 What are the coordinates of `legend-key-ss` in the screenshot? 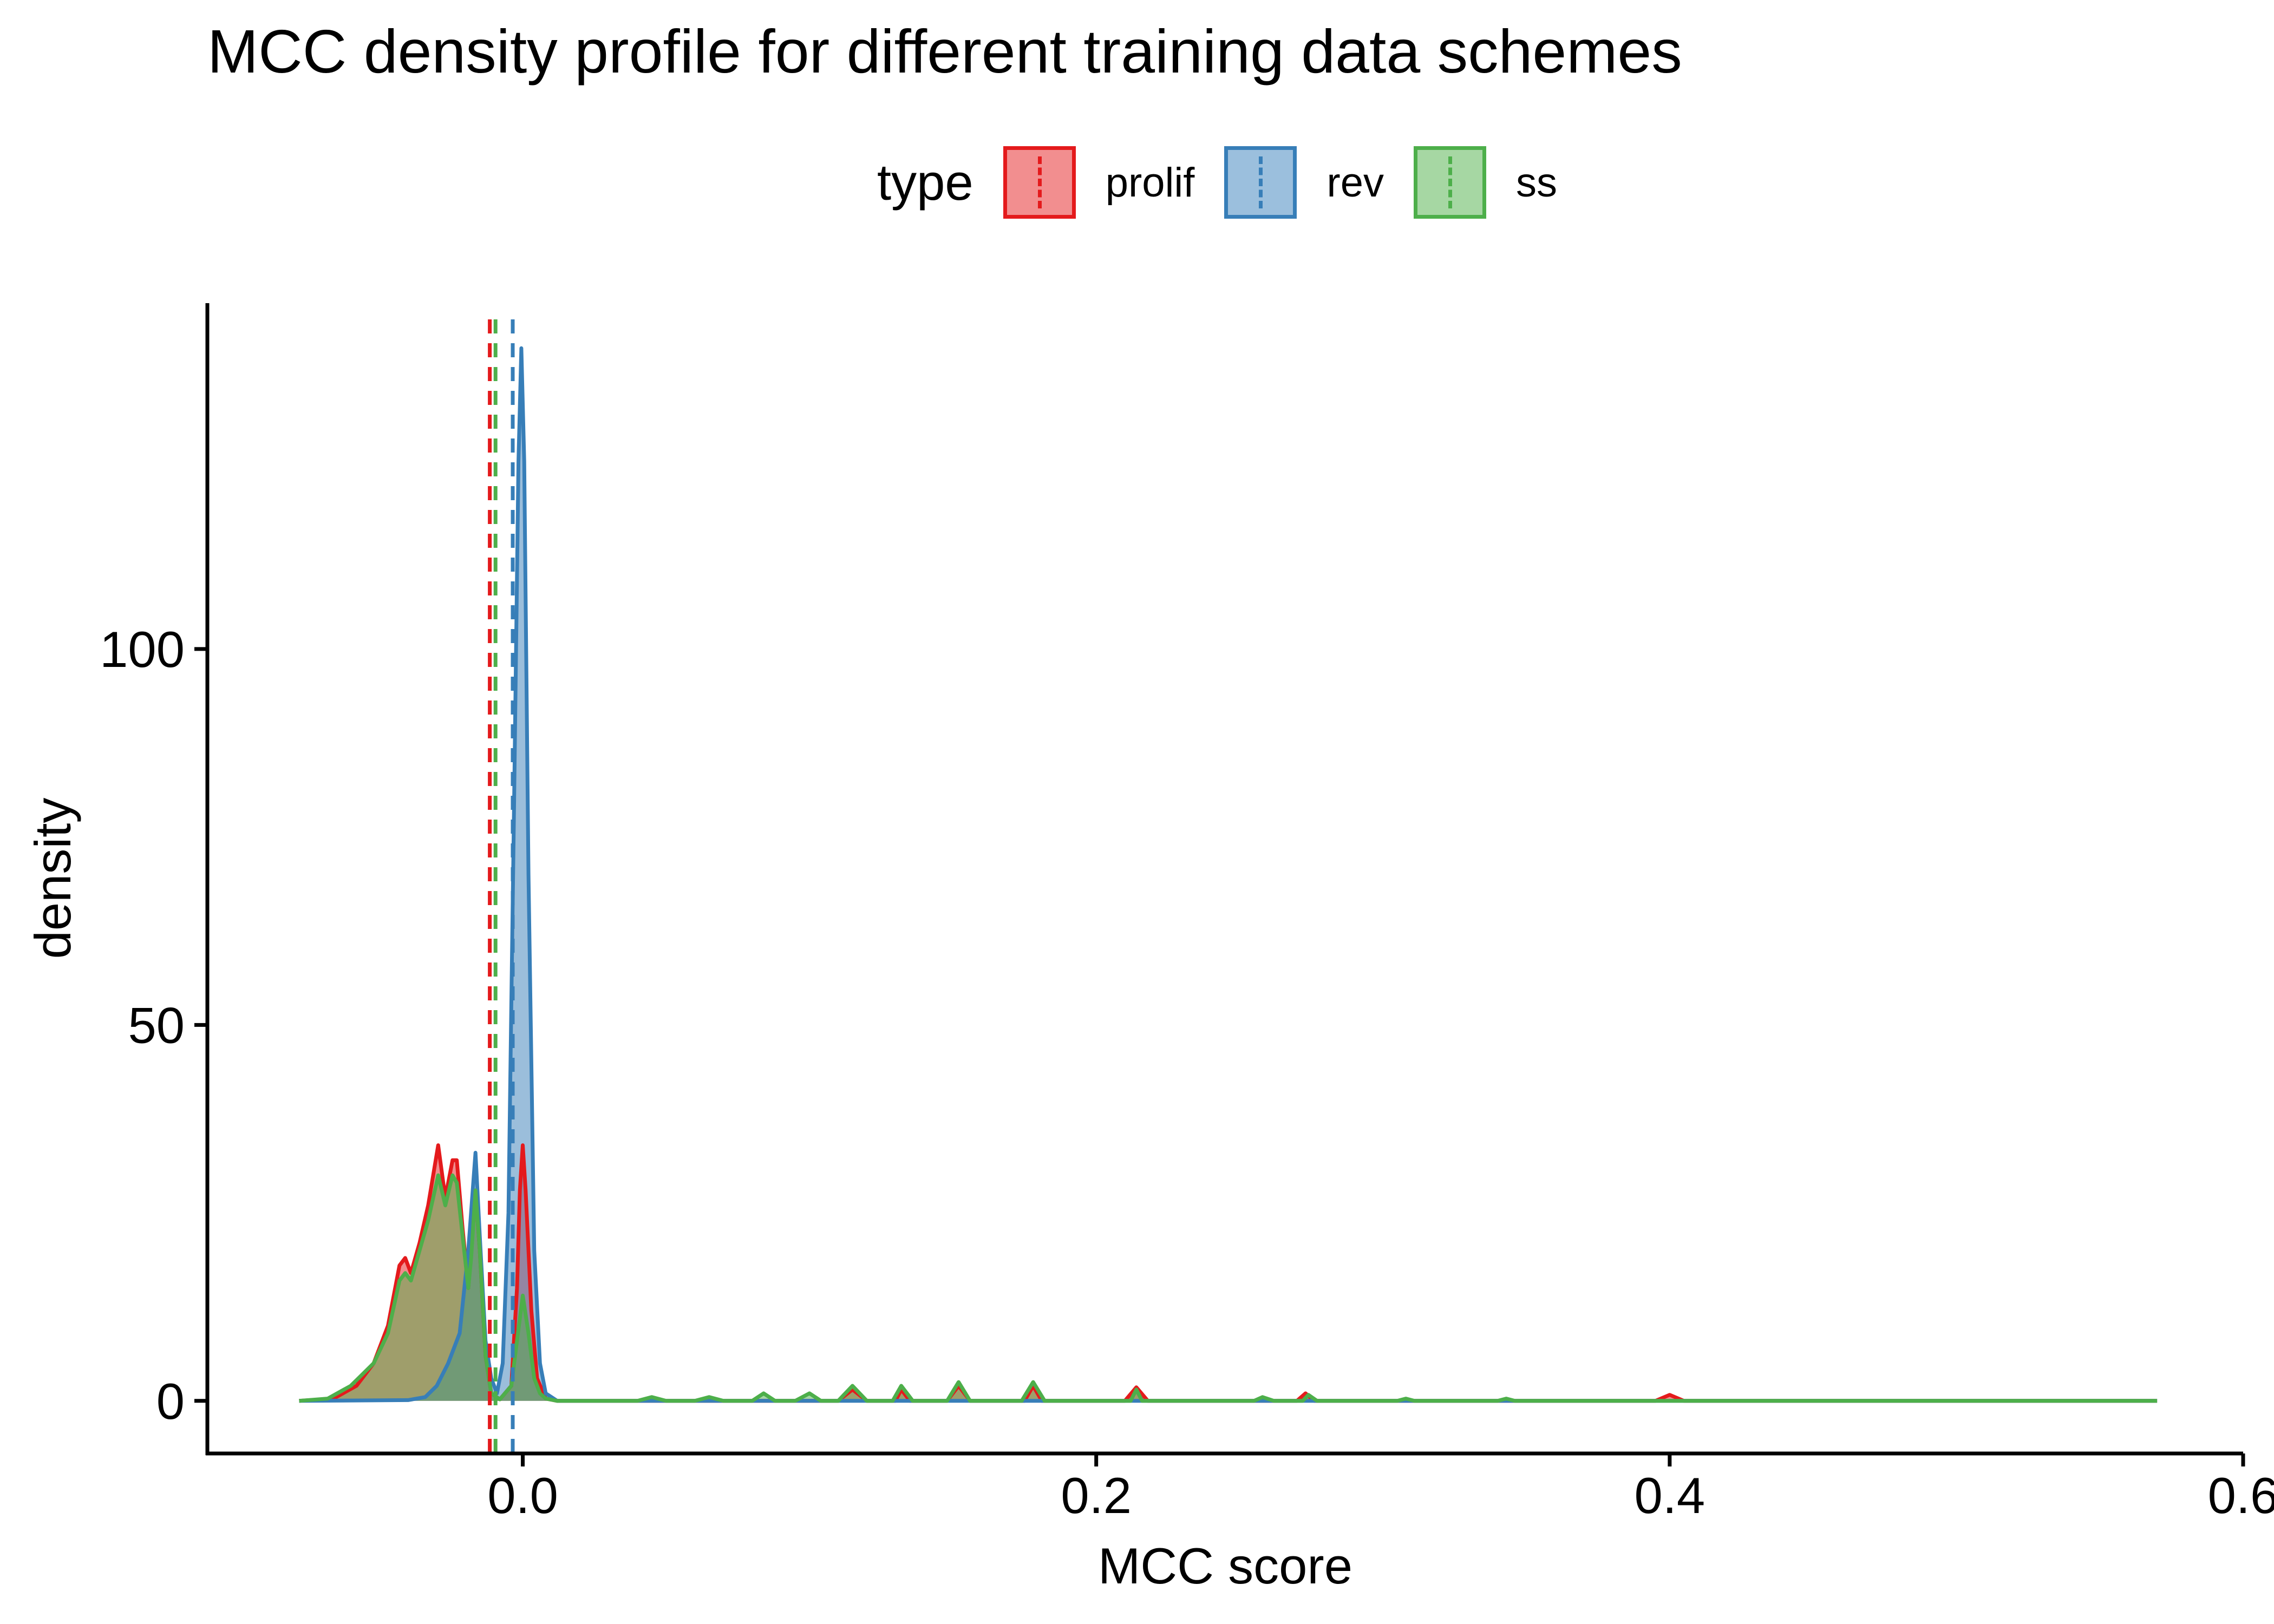 It's located at (1450, 182).